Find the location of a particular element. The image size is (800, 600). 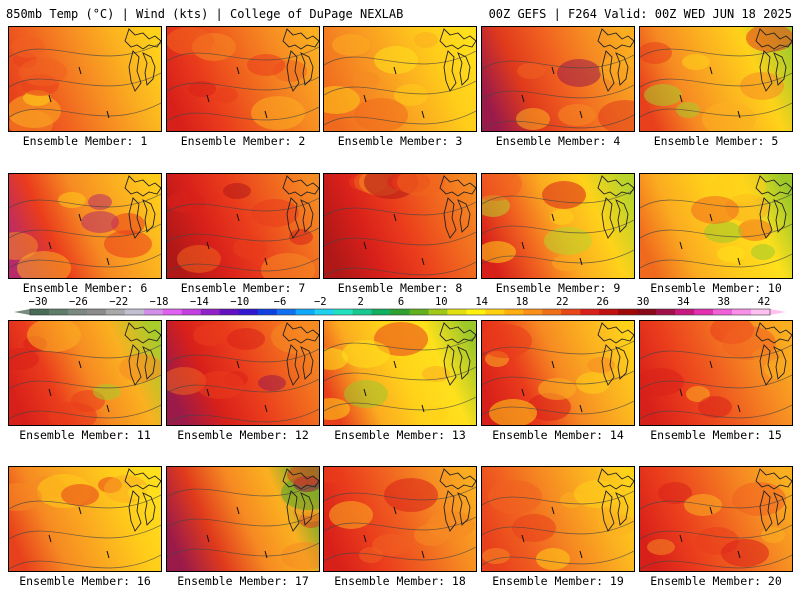

colorbar-tick-label: 26 is located at coordinates (603, 302).